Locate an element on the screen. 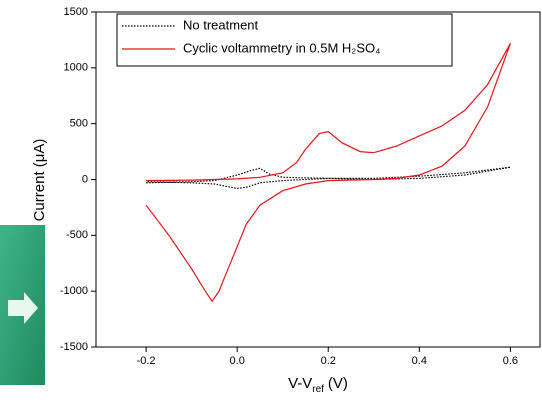 The height and width of the screenshot is (404, 542). x-tick-label: 0.4 is located at coordinates (419, 361).